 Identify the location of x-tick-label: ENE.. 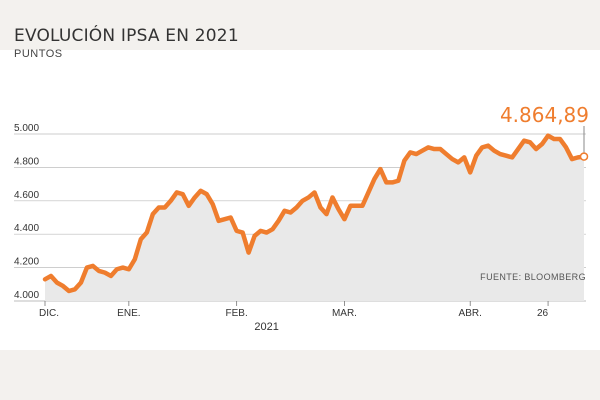
(128, 313).